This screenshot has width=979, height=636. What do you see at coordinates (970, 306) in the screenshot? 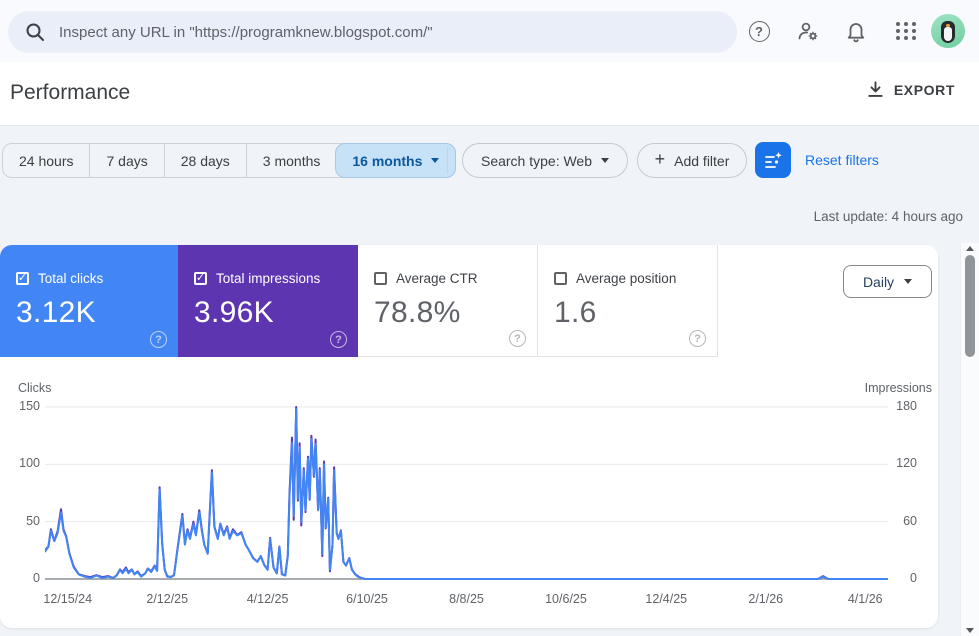
I see `scrollbar-thumb` at bounding box center [970, 306].